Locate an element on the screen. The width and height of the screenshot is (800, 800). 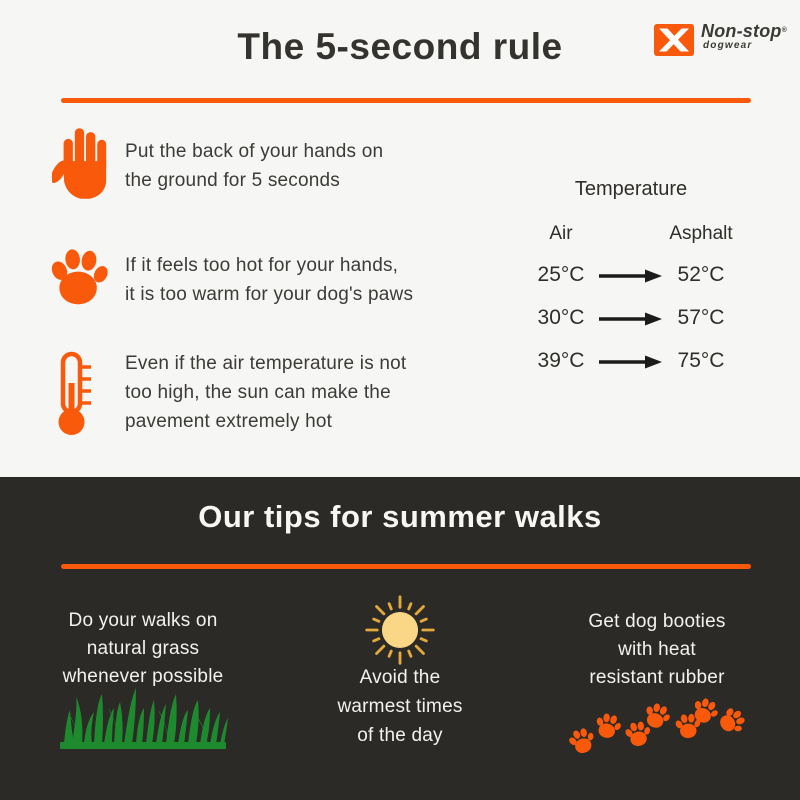
temperature-table-header: Air Asphalt is located at coordinates (631, 234).